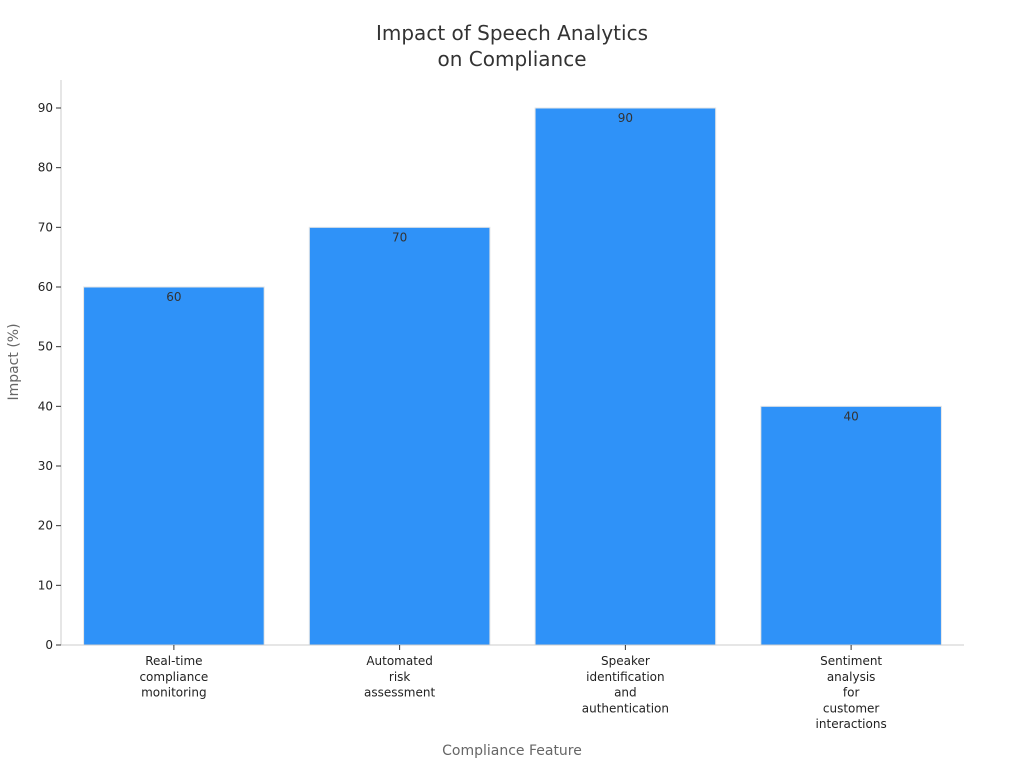 The width and height of the screenshot is (1024, 768). I want to click on x-tick-label: Automated risk assessment, so click(399, 677).